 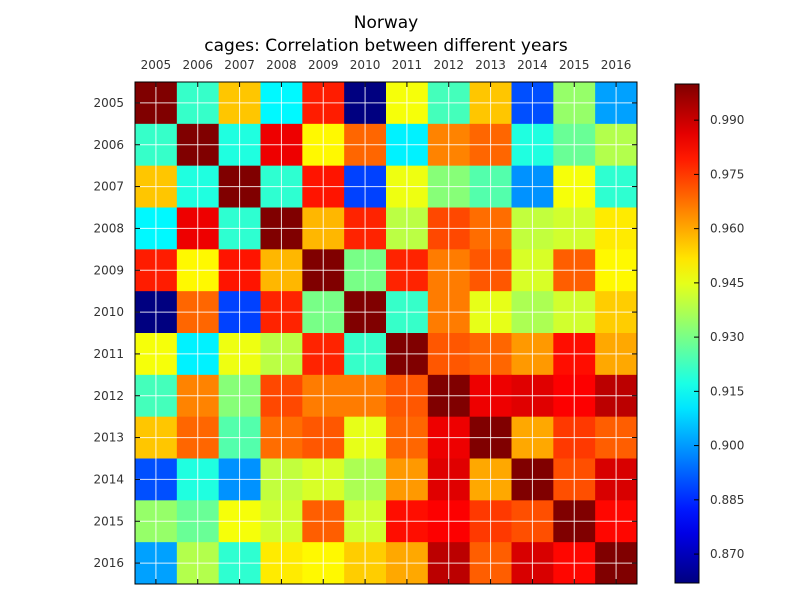 What do you see at coordinates (727, 174) in the screenshot?
I see `colorbar-tick-label: 0.975` at bounding box center [727, 174].